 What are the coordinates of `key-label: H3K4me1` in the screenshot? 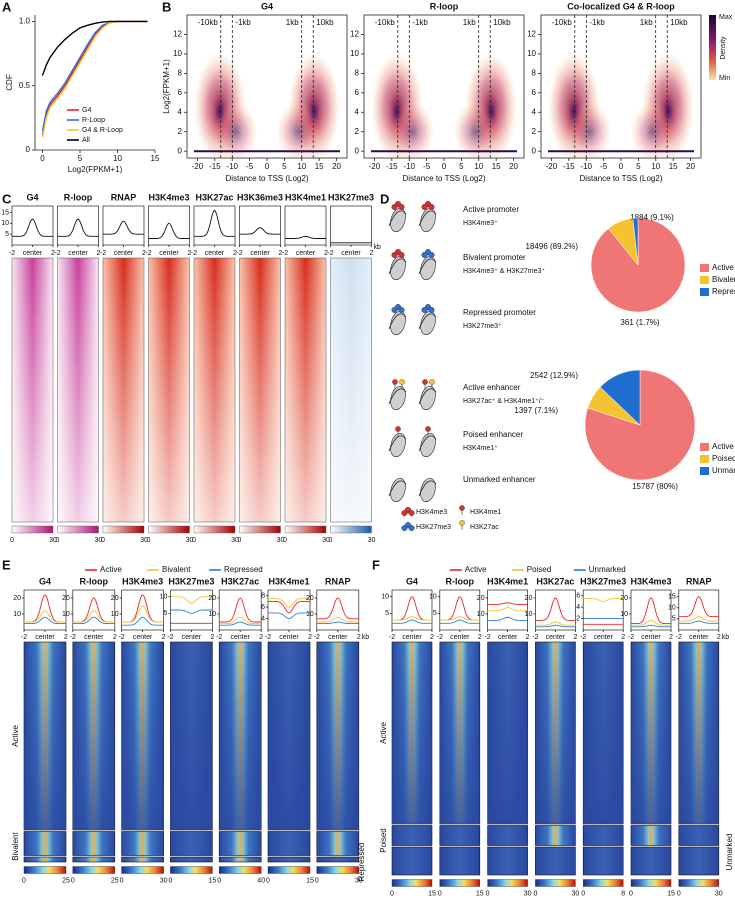 It's located at (485, 512).